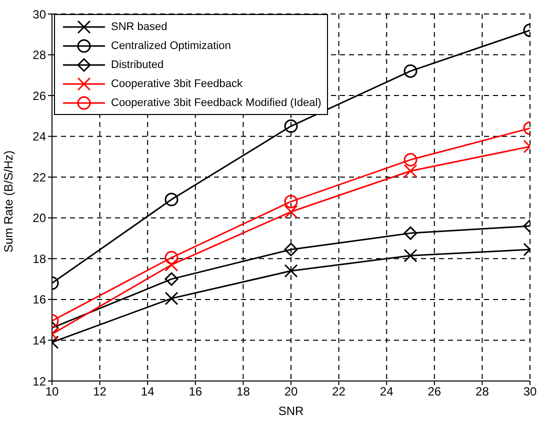 The height and width of the screenshot is (423, 538). Describe the element at coordinates (39, 299) in the screenshot. I see `y-tick-label: 16` at that location.